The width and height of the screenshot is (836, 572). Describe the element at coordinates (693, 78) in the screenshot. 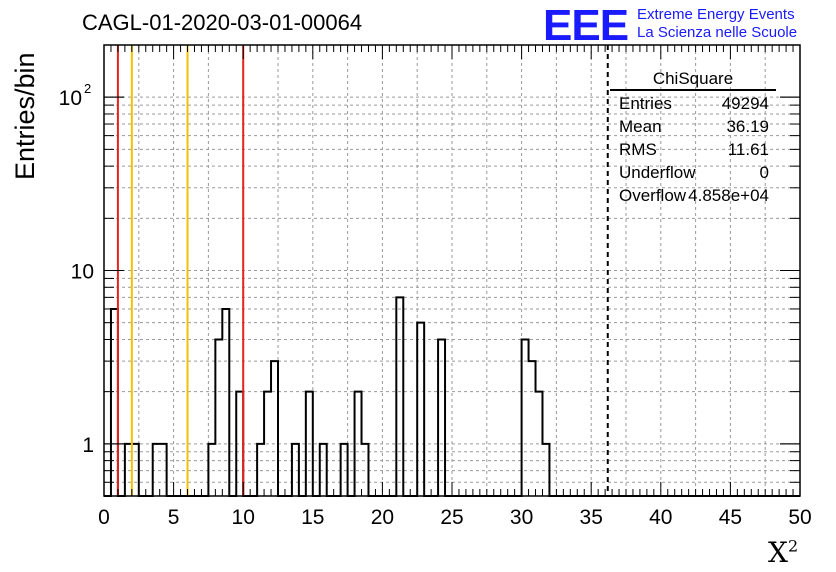

I see `stats-box-title: ChiSquare` at that location.